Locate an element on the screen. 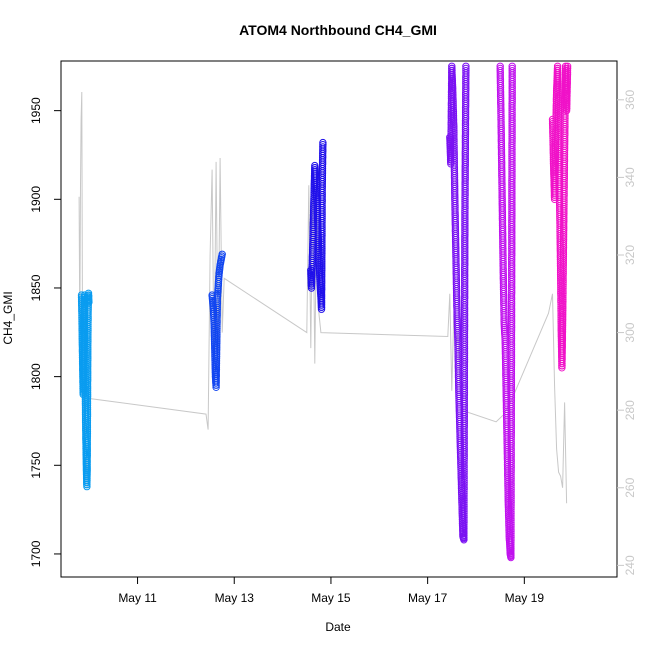 This screenshot has height=650, width=650. y2-tick-label: 360 is located at coordinates (630, 99).